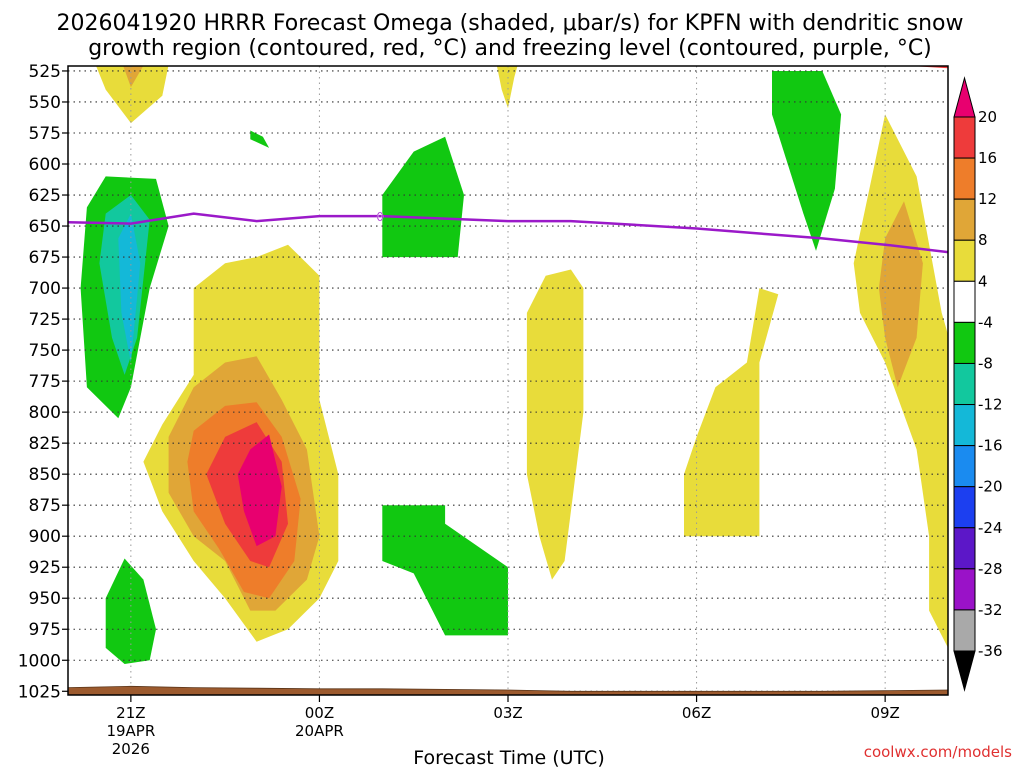 The height and width of the screenshot is (768, 1024). Describe the element at coordinates (319, 713) in the screenshot. I see `x-tick-label-00Z: 00Z` at that location.